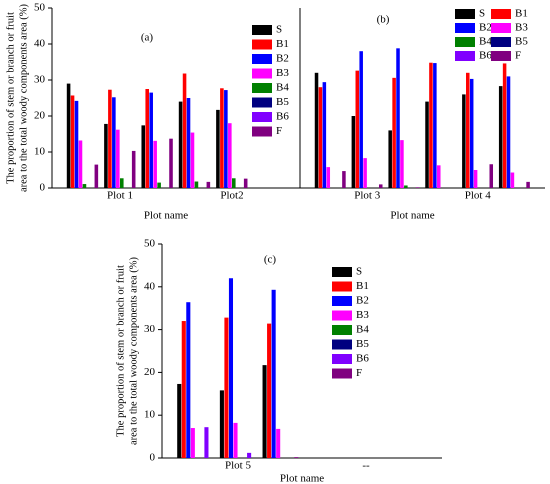  I want to click on x-tick-label: Plot 5, so click(238, 466).